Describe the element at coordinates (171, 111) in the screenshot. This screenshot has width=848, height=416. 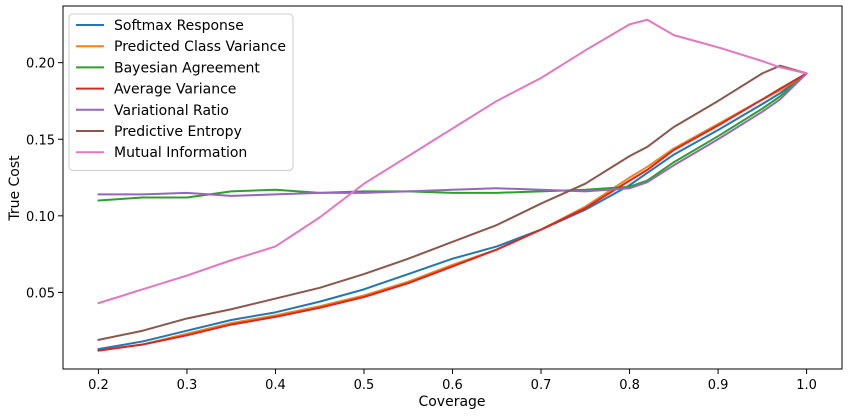
I see `legend-label-variational-ratio: Variational Ratio` at that location.